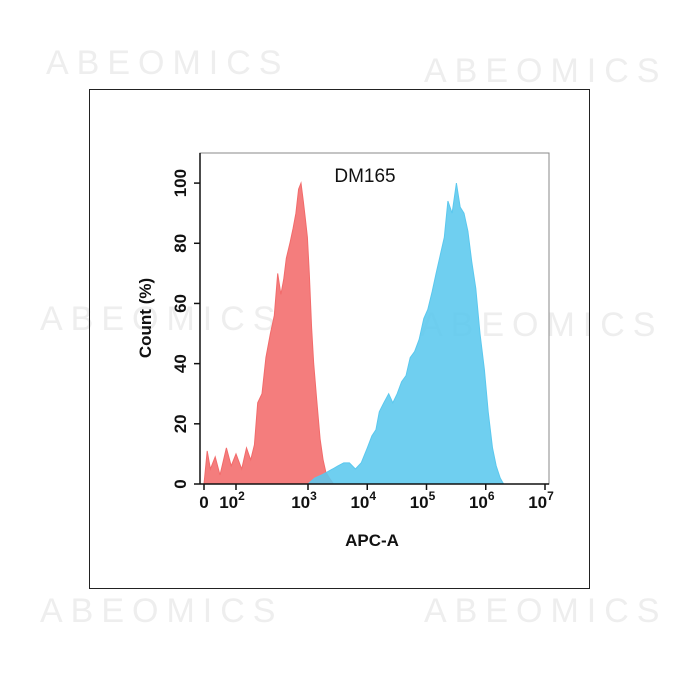 The height and width of the screenshot is (680, 680). Describe the element at coordinates (180, 303) in the screenshot. I see `y-tick-label: 60` at that location.